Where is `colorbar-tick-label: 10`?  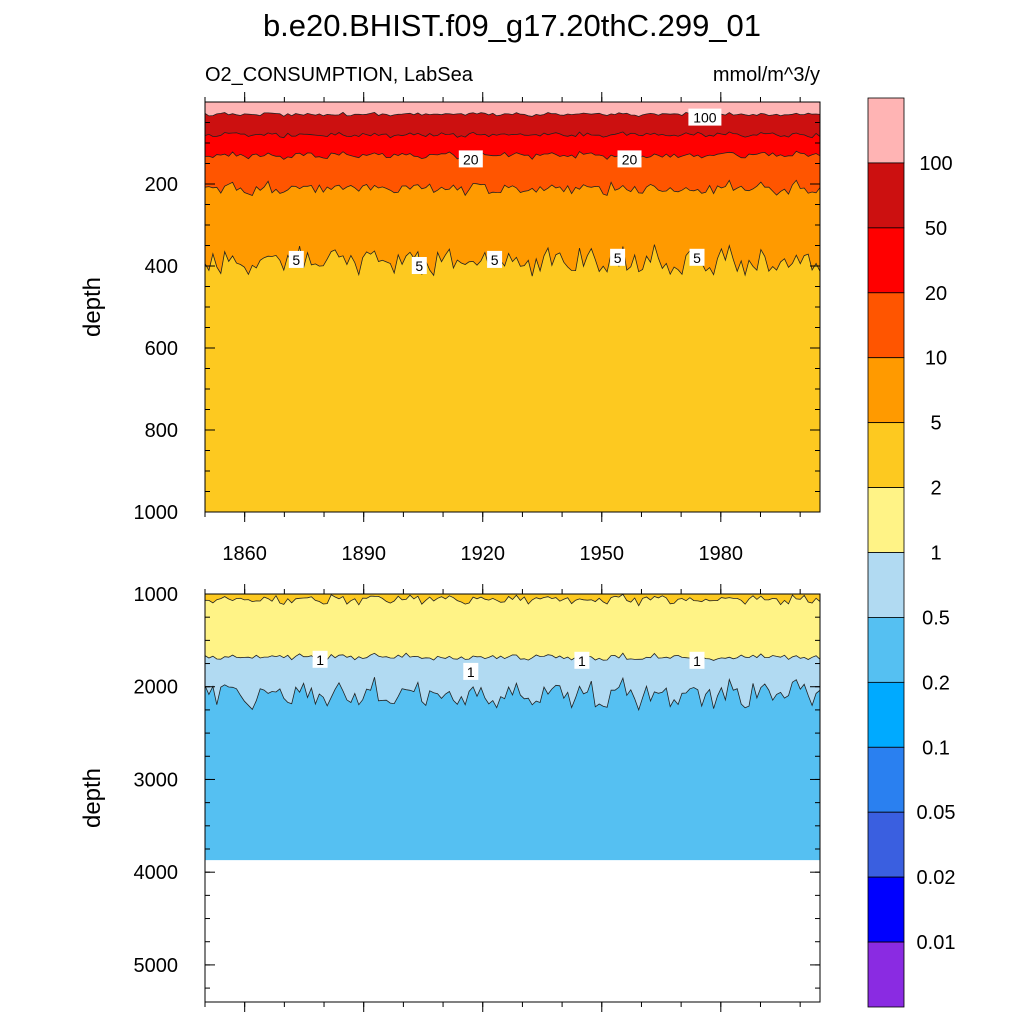 colorbar-tick-label: 10 is located at coordinates (936, 359).